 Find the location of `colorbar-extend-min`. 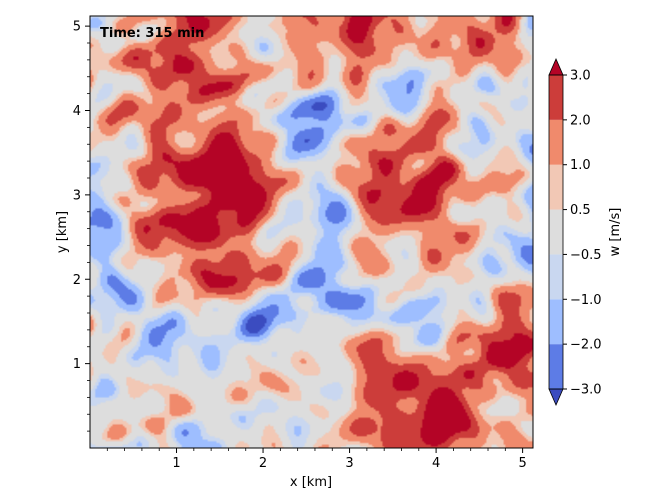

colorbar-extend-min is located at coordinates (556, 397).